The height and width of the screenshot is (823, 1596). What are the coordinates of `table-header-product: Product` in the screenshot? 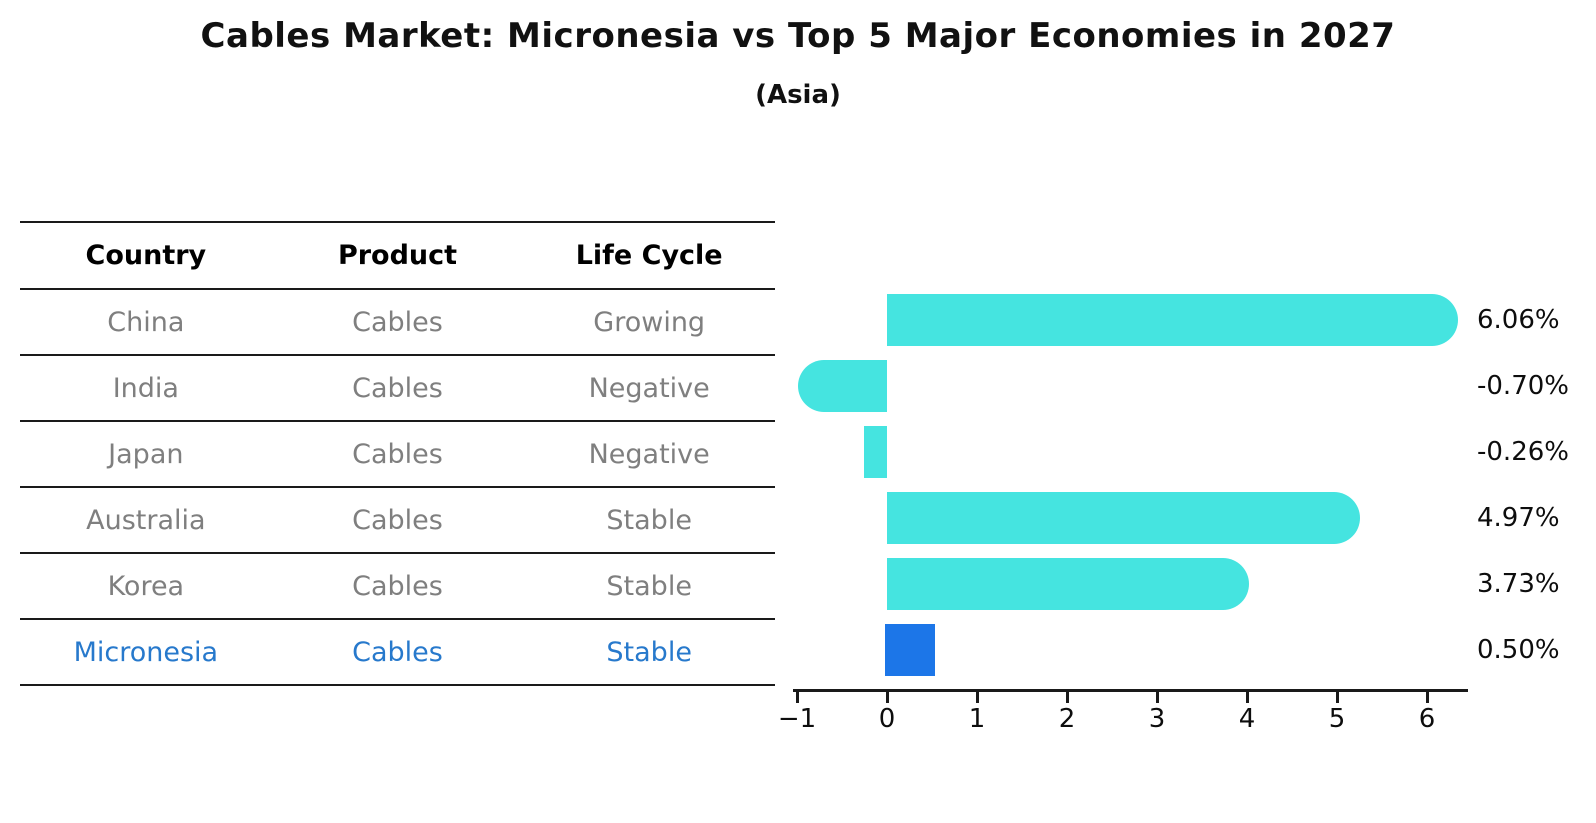 It's located at (397, 255).